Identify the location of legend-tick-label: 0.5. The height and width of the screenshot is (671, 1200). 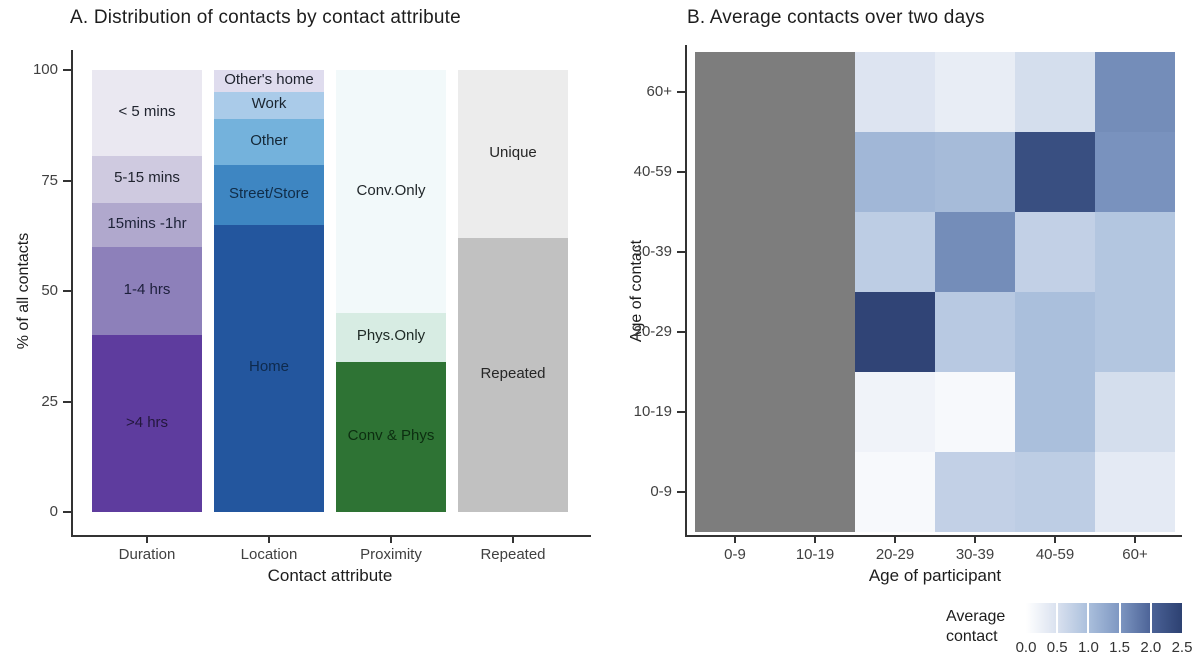
(1057, 647).